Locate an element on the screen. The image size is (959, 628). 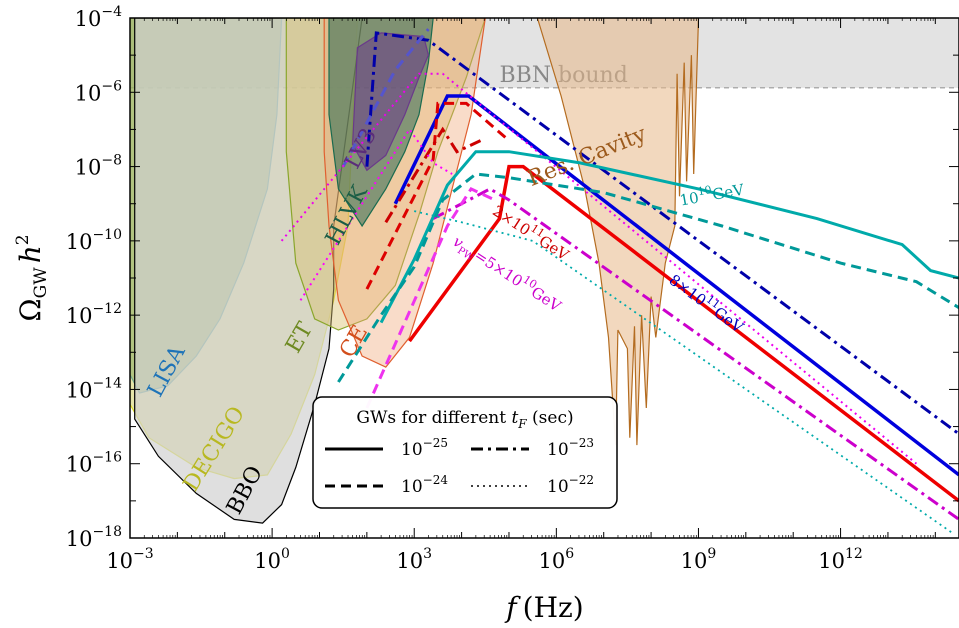
line-label-base: 10 is located at coordinates (689, 199).